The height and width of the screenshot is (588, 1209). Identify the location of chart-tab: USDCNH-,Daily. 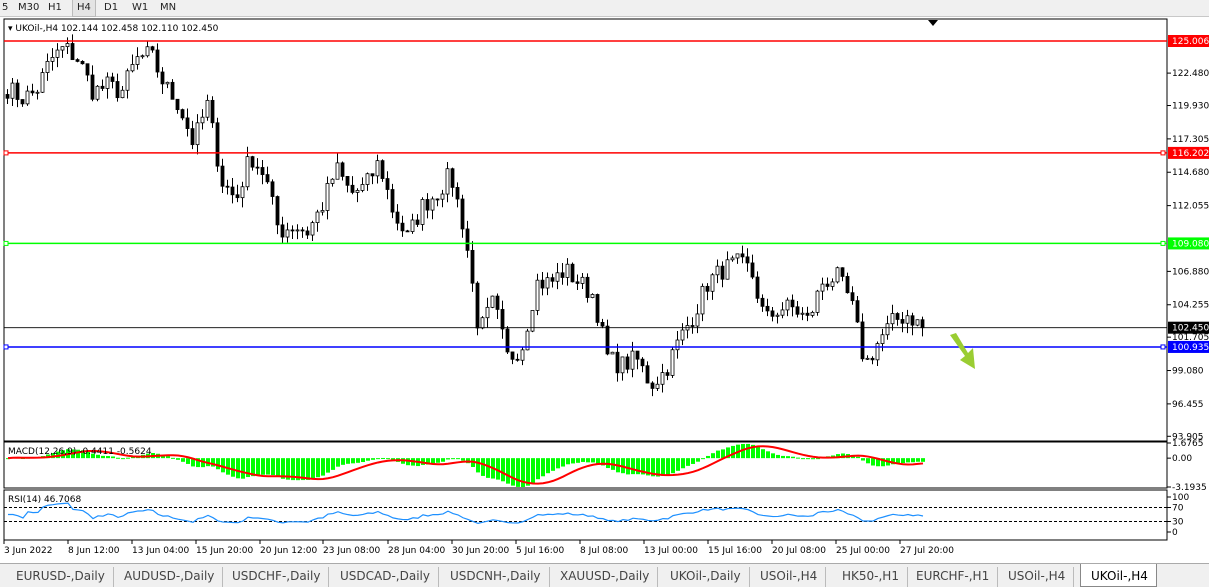
(495, 577).